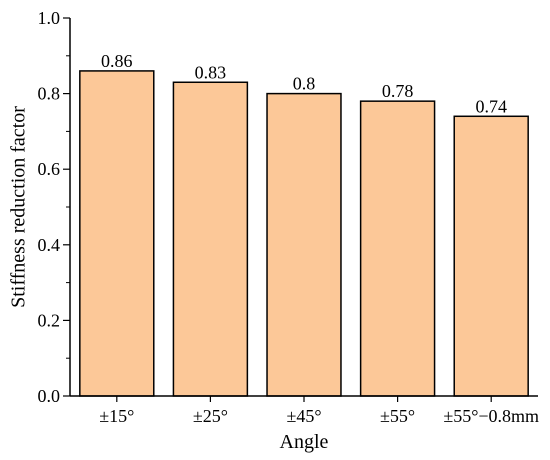  What do you see at coordinates (491, 106) in the screenshot?
I see `data-label: 0.74` at bounding box center [491, 106].